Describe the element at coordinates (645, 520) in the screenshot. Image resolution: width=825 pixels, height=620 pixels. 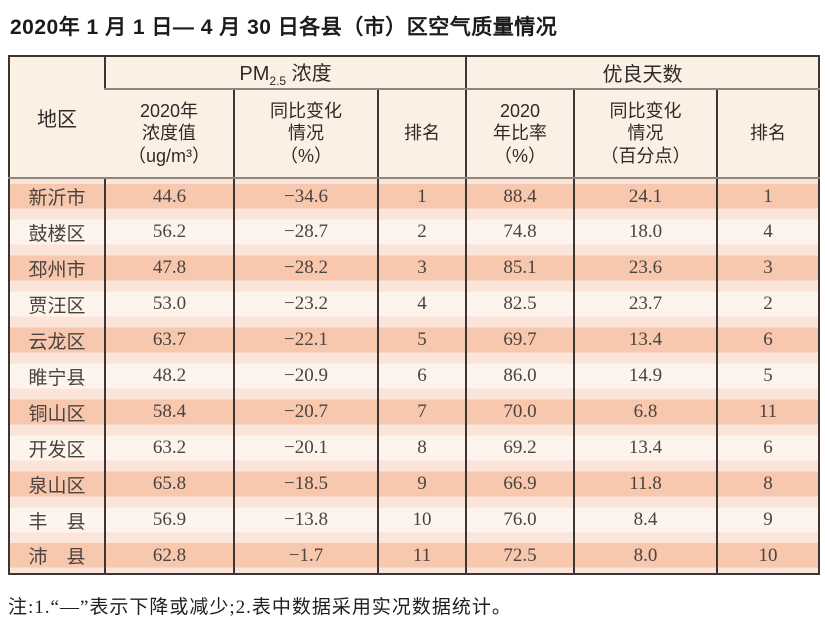
I see `cell-good-change: 8.4` at that location.